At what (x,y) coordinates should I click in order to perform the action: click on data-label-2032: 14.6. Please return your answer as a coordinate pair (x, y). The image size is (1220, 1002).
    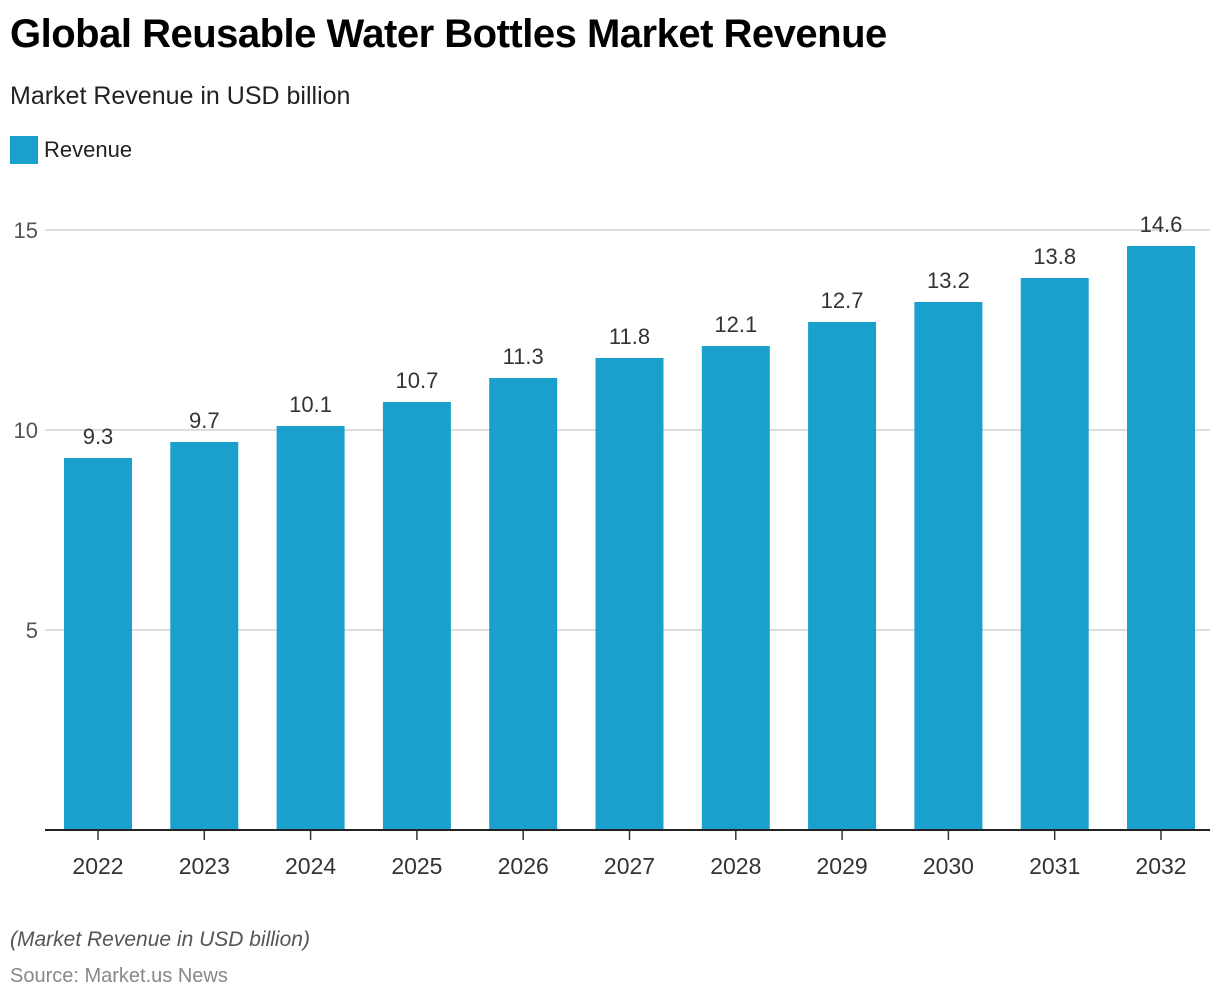
    Looking at the image, I should click on (1161, 224).